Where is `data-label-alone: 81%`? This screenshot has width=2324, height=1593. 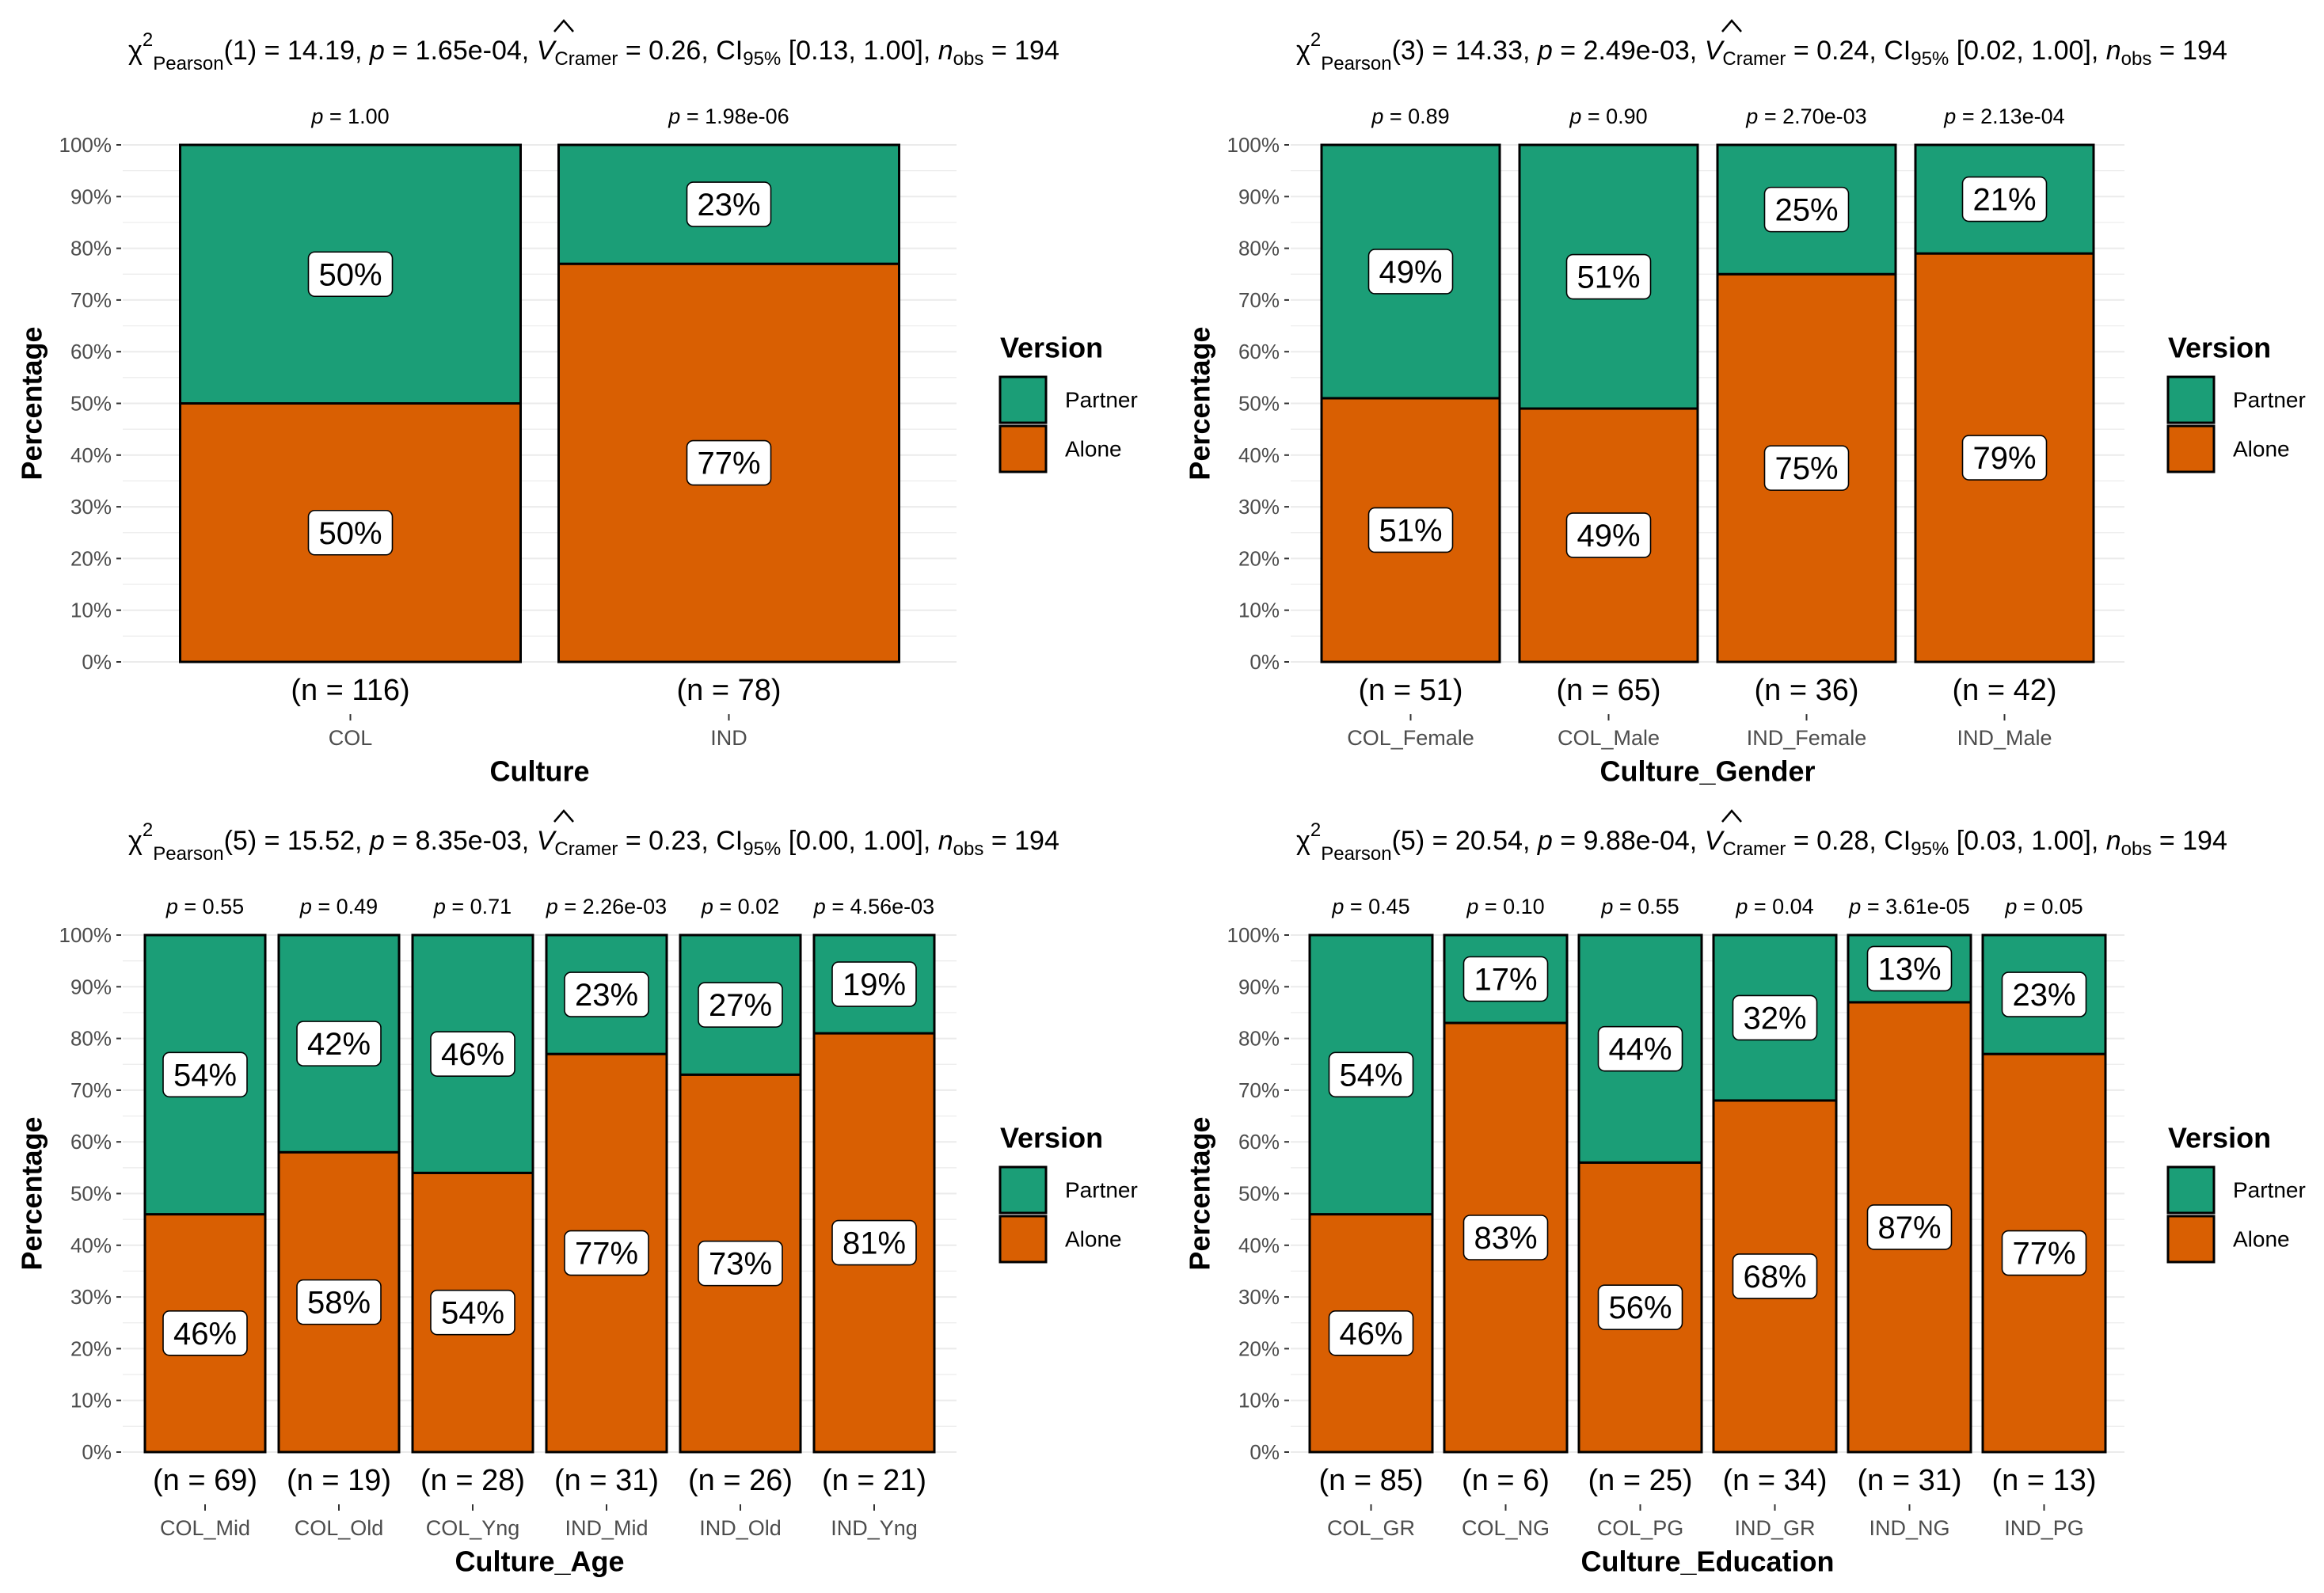 data-label-alone: 81% is located at coordinates (874, 1243).